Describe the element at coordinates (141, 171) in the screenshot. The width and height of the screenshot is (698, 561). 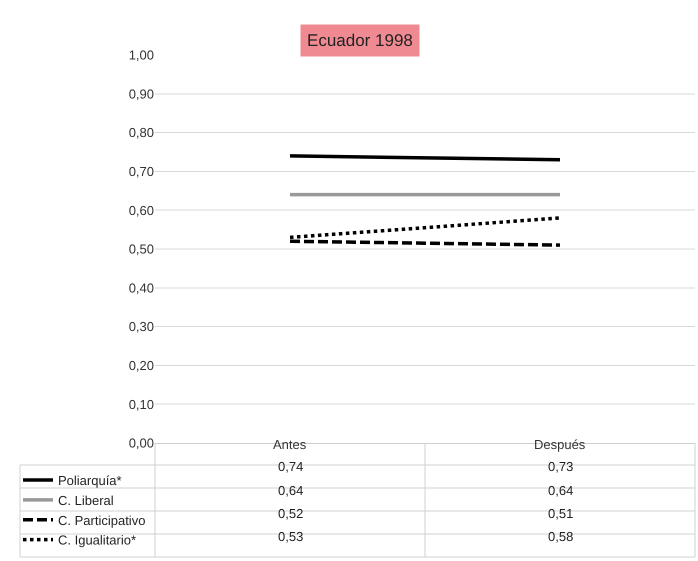
I see `y-tick-label: 0,70` at that location.